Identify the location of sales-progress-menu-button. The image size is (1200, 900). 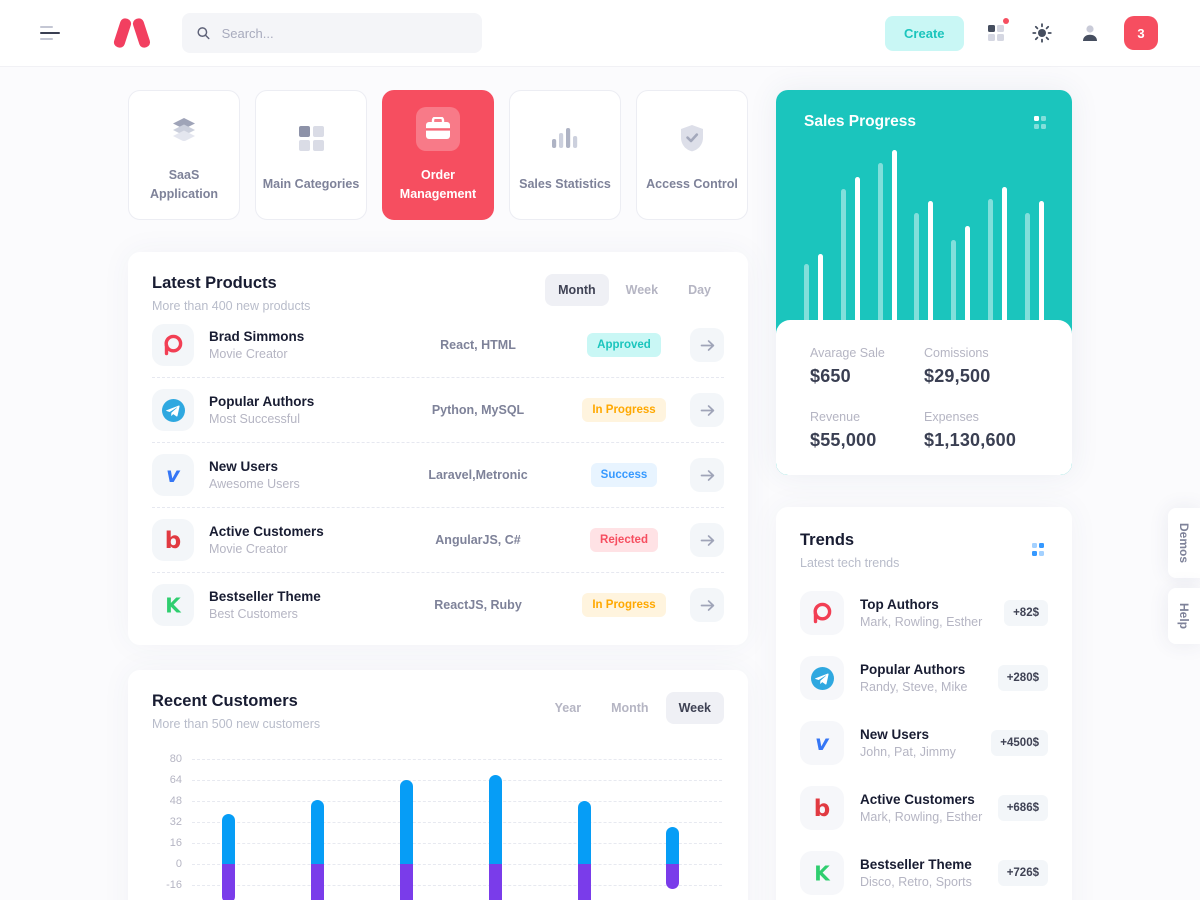
(1040, 122).